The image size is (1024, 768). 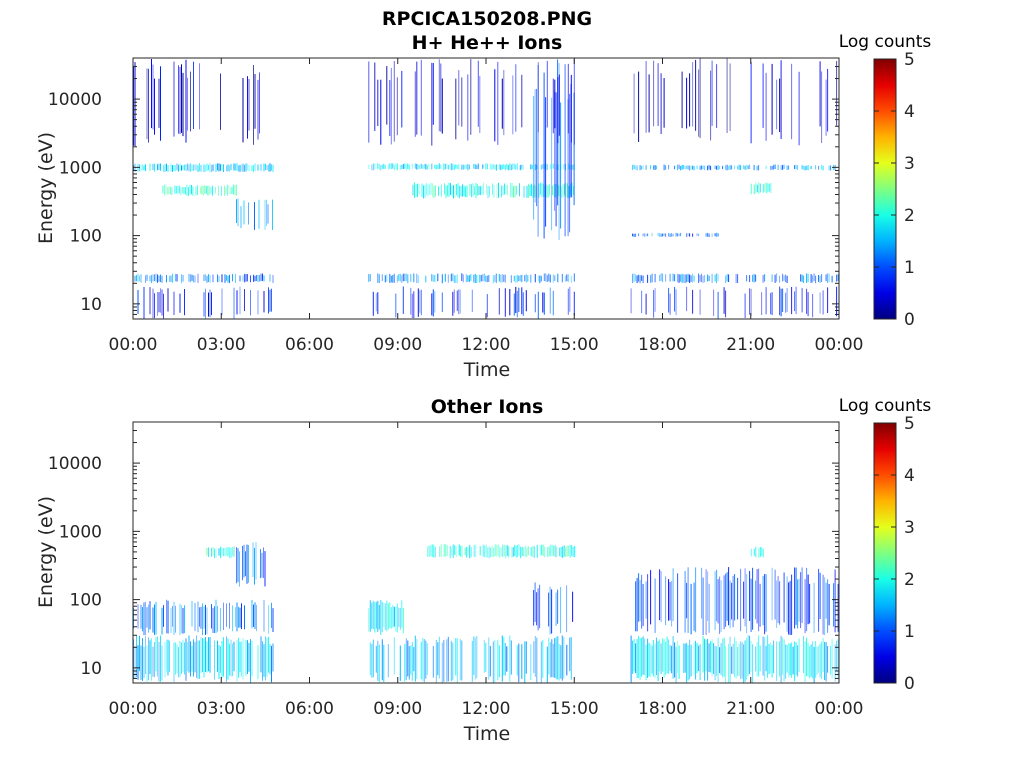 What do you see at coordinates (486, 345) in the screenshot?
I see `x-tick-label: 12:00` at bounding box center [486, 345].